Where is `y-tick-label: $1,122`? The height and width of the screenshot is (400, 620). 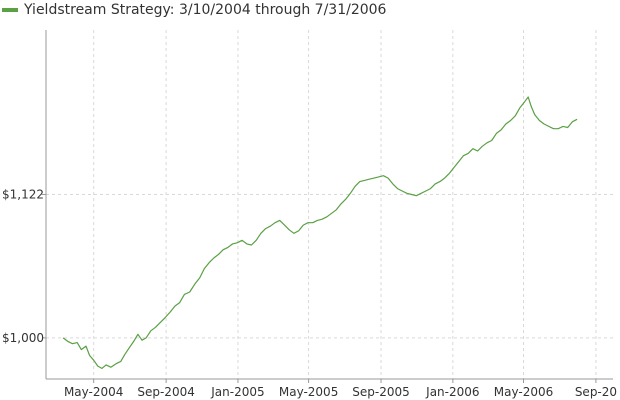
y-tick-label: $1,122 is located at coordinates (23, 195).